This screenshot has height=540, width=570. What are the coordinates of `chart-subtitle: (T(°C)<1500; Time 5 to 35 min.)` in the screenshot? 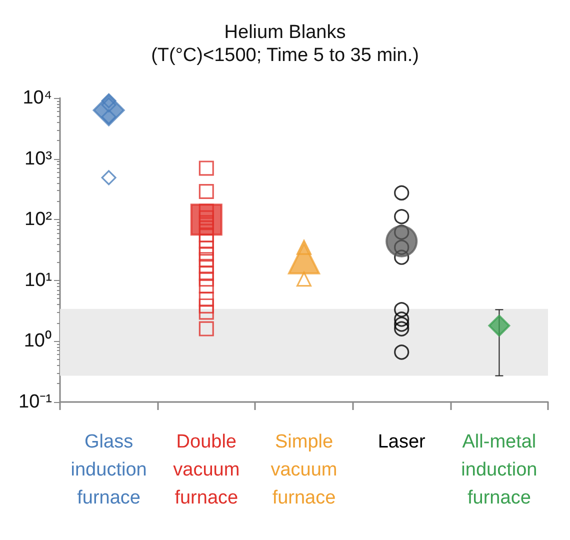 It's located at (285, 55).